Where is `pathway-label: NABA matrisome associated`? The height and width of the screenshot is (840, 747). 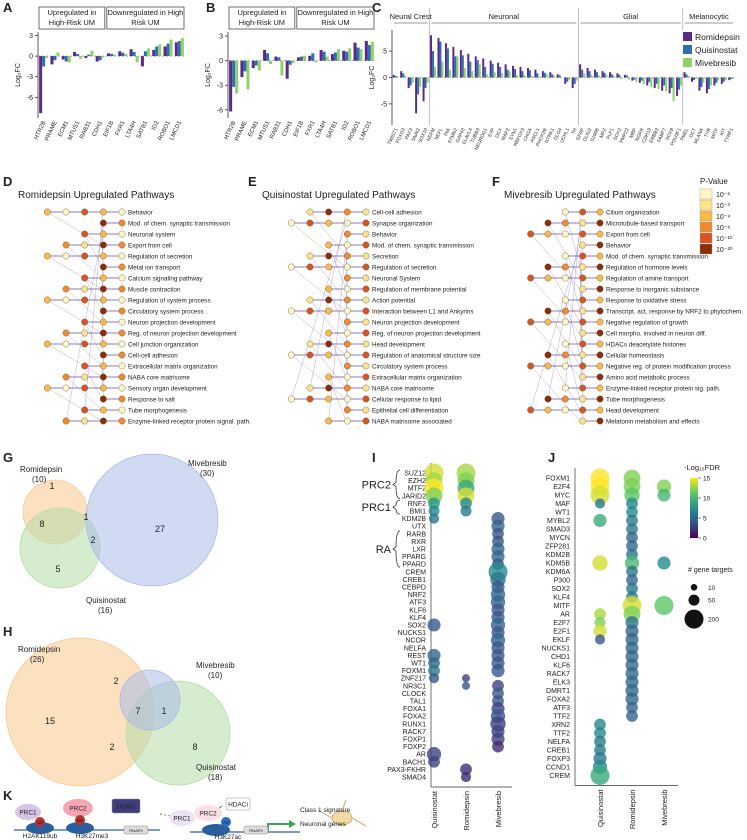 pathway-label: NABA matrisome associated is located at coordinates (412, 421).